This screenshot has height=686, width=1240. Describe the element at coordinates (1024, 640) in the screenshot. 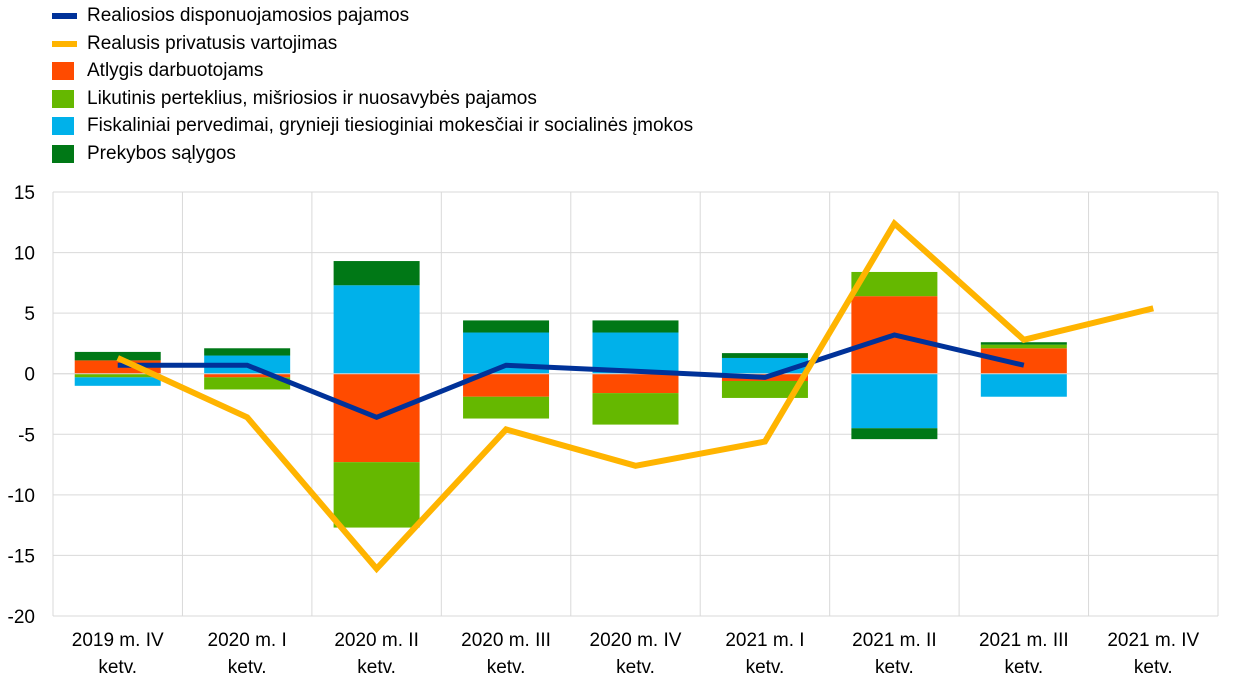

I see `x-tick-label: 2021 m. III` at that location.